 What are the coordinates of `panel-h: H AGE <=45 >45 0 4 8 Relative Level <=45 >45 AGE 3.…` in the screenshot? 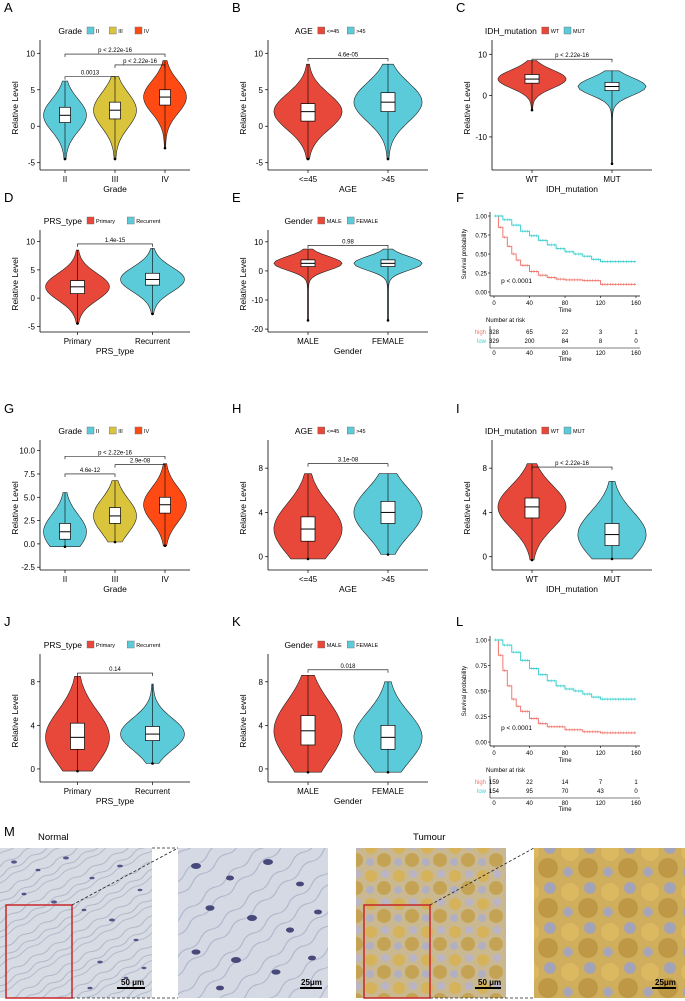 It's located at (330, 497).